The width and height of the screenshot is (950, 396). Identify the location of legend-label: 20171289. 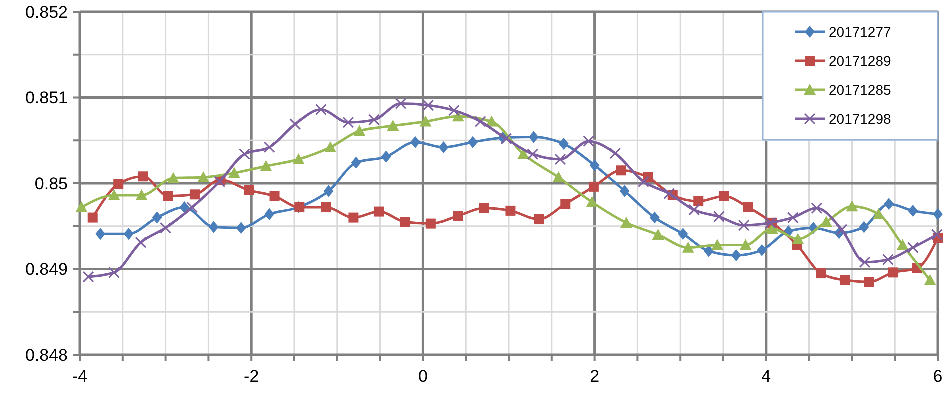
(860, 60).